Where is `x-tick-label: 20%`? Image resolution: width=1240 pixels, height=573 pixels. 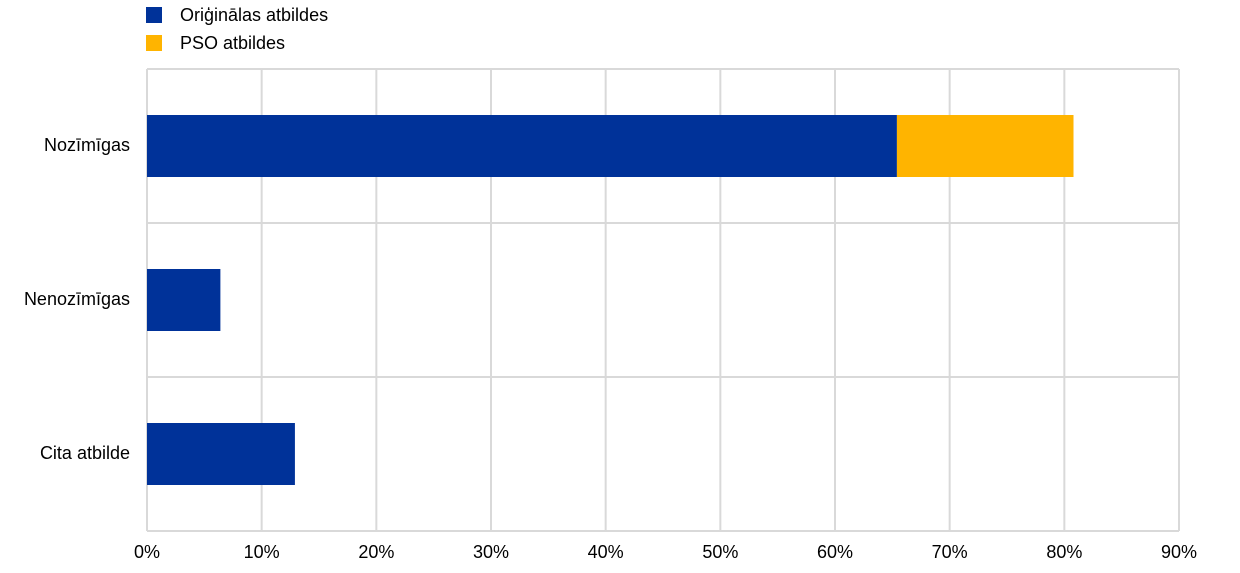 x-tick-label: 20% is located at coordinates (376, 552).